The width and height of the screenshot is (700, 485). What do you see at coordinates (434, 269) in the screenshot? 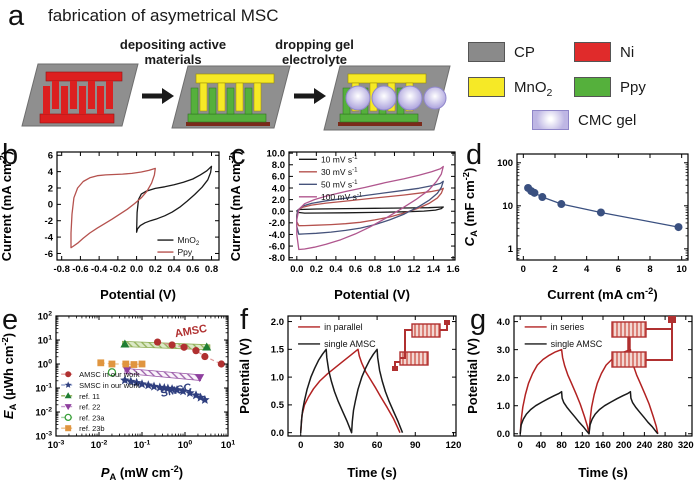
I see `svg-text: 1.4` at bounding box center [434, 269].